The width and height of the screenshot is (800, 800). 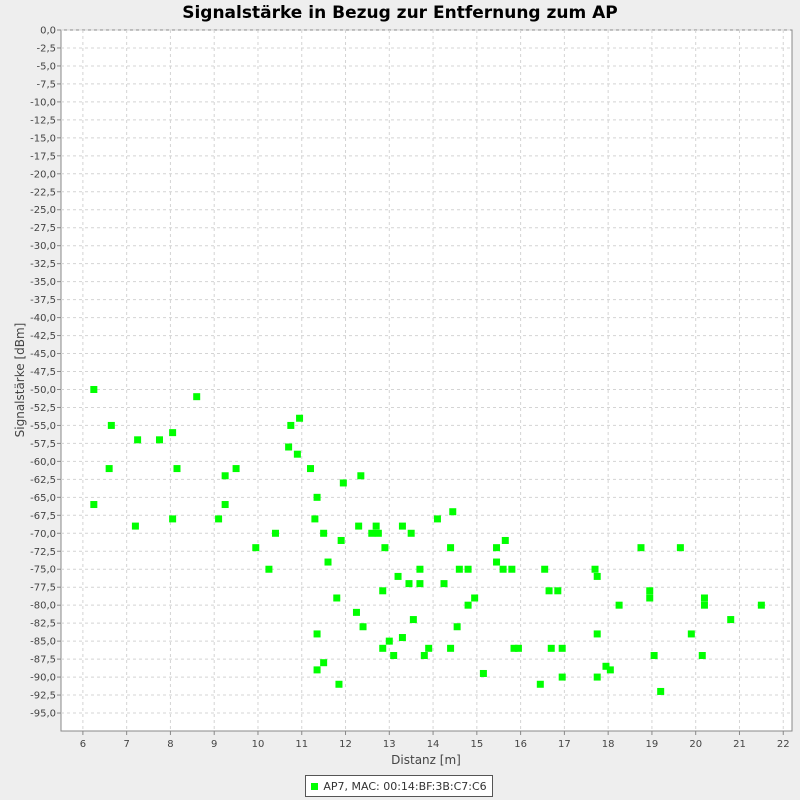 I want to click on x-tick-label: 20, so click(x=695, y=744).